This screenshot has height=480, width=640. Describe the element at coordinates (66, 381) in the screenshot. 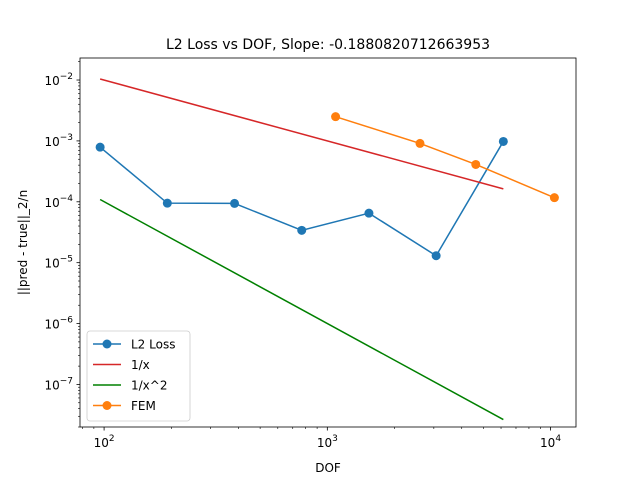

I see `y-tick-exponent: −7` at that location.